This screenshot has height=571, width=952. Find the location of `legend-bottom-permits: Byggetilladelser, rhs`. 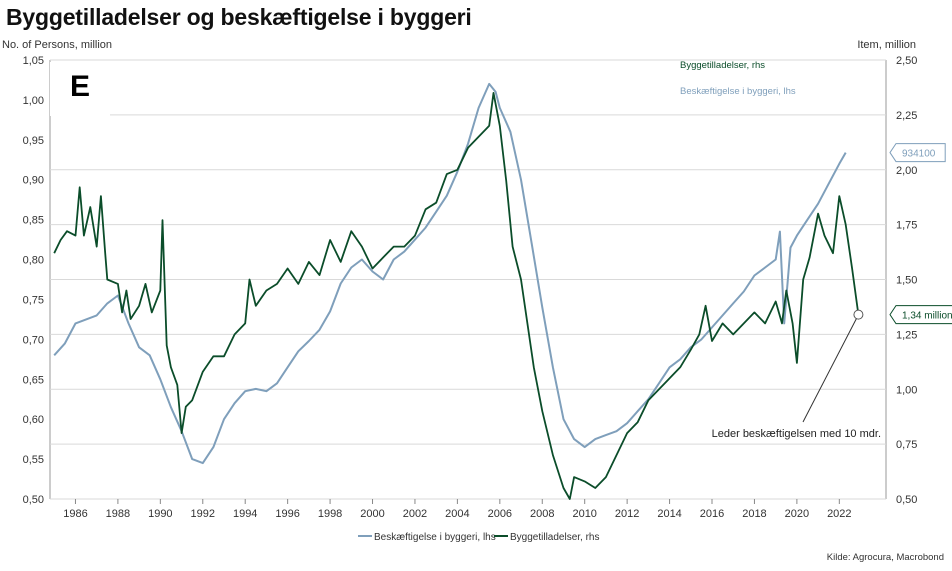

legend-bottom-permits: Byggetilladelser, rhs is located at coordinates (555, 537).